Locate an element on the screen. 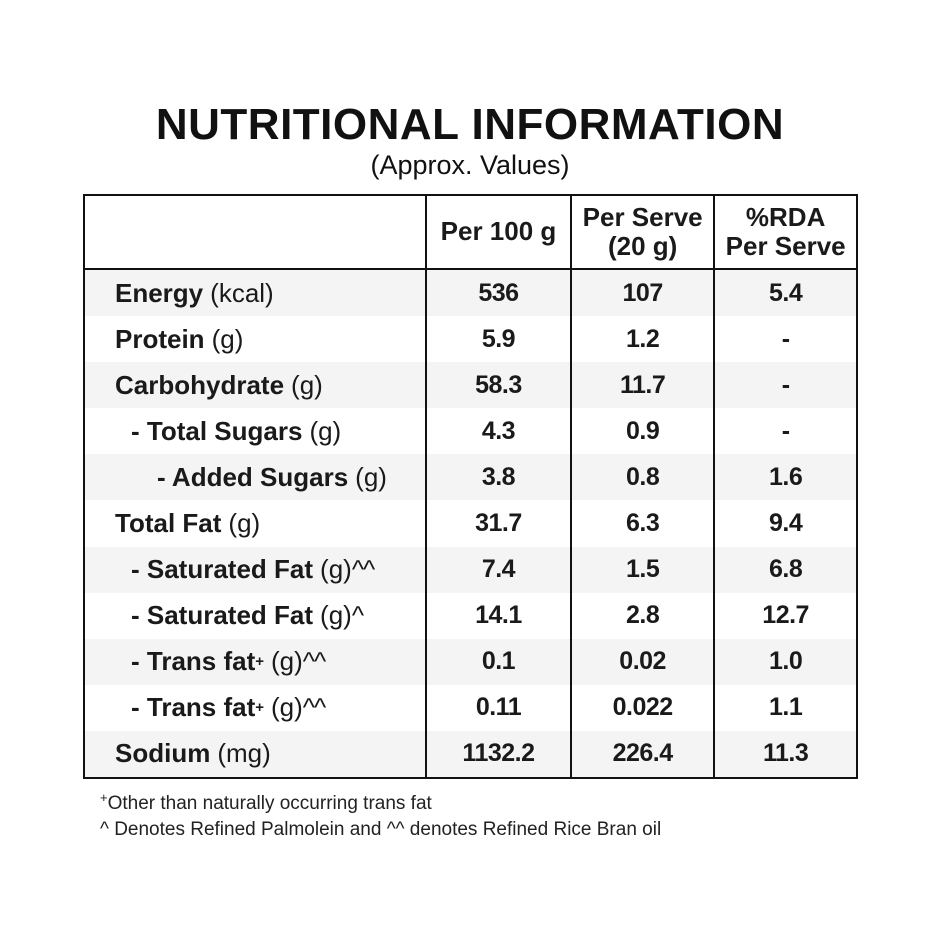  value-per-100g: 3.8 is located at coordinates (497, 477).